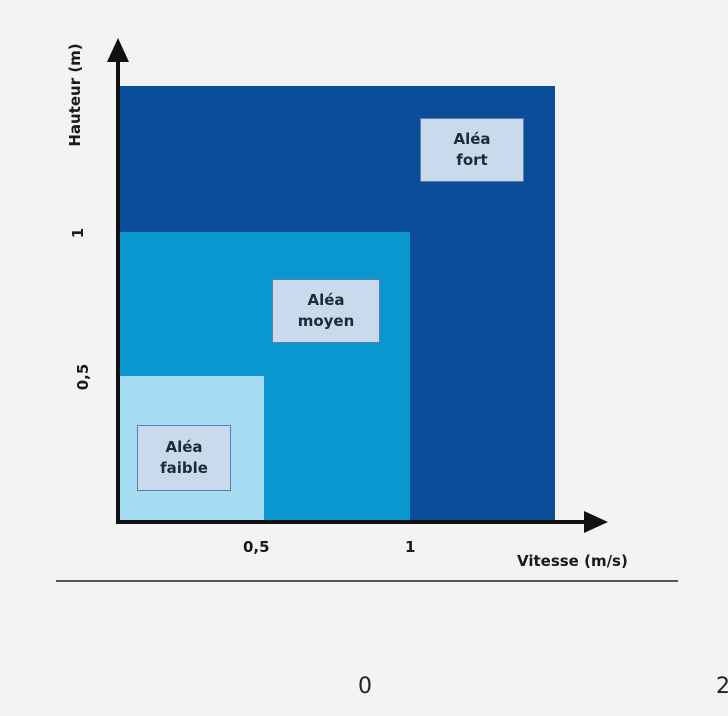  I want to click on label-fort-line1: Aléa, so click(472, 139).